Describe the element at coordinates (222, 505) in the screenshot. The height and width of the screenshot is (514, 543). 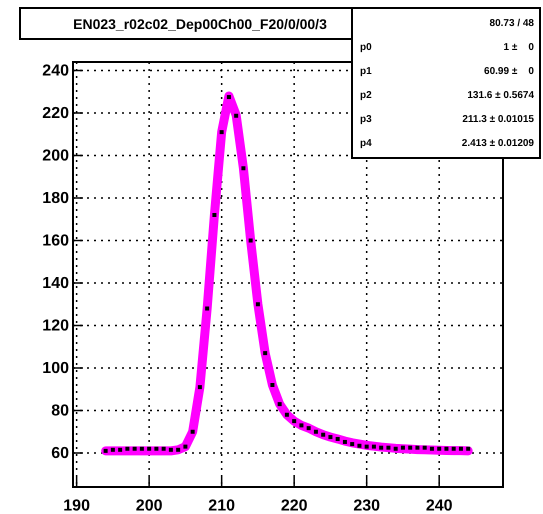
I see `x-tick-label: 210` at that location.